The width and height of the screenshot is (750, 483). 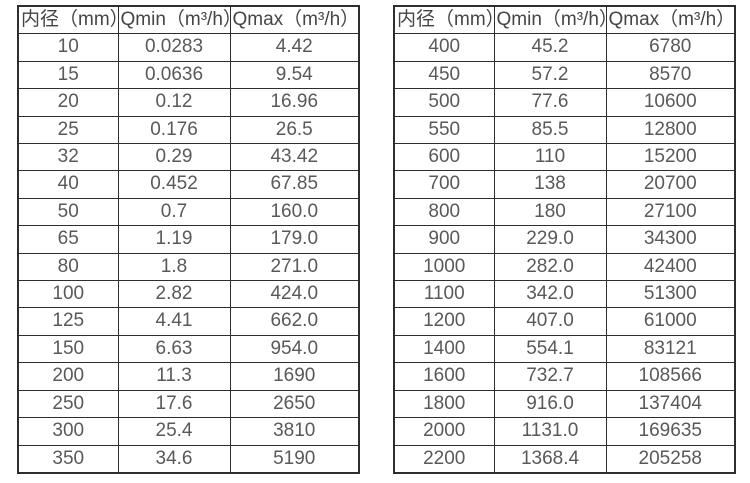 What do you see at coordinates (550, 431) in the screenshot?
I see `table-cell: 1131.0` at bounding box center [550, 431].